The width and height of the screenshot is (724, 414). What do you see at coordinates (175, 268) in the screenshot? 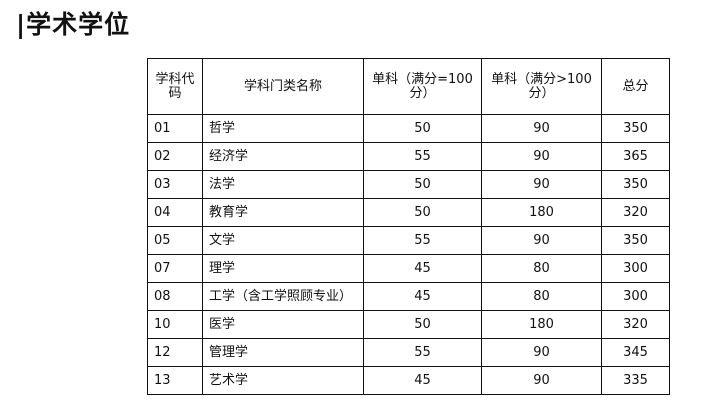
I see `cell-code: 07` at bounding box center [175, 268].